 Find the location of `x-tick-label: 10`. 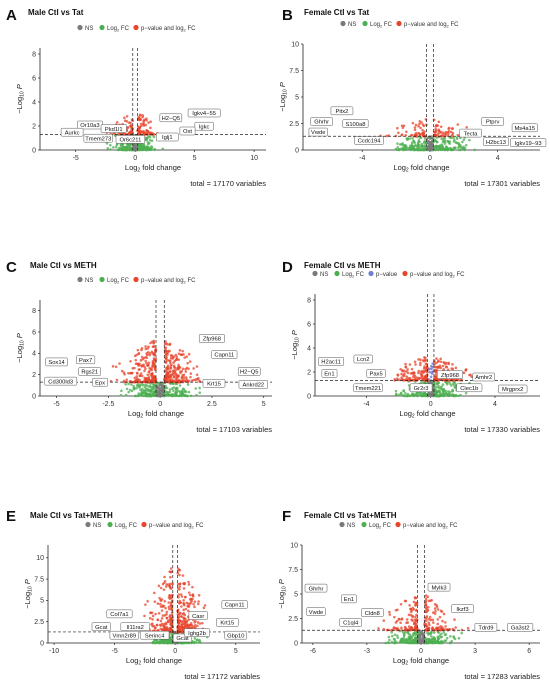

x-tick-label: 10 is located at coordinates (254, 158).